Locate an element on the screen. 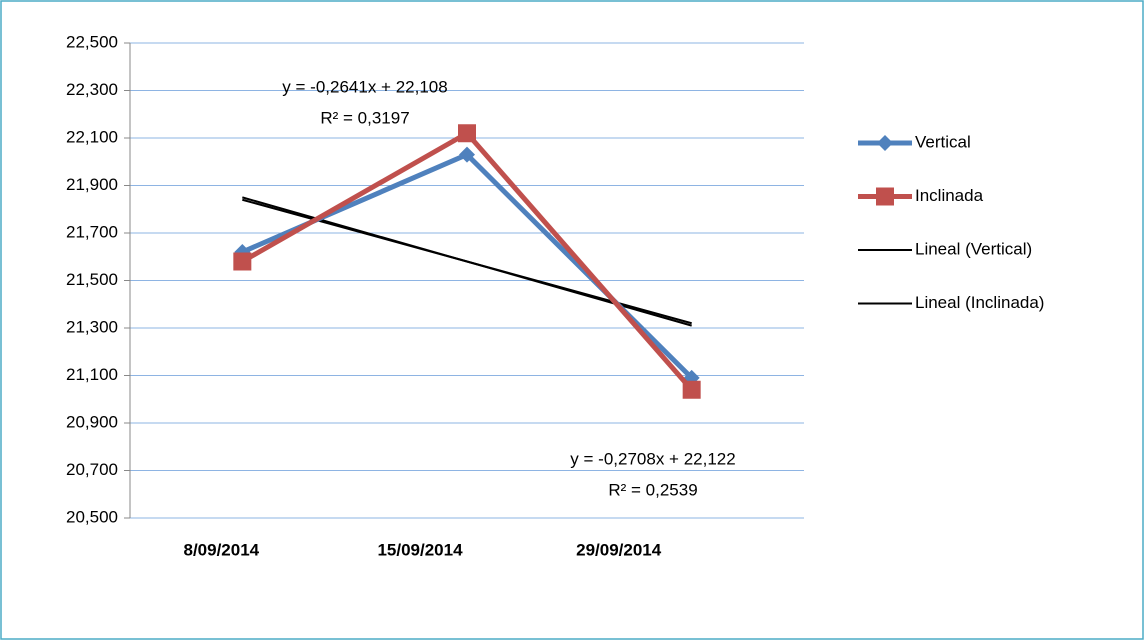  y-tick-label: 20,500 is located at coordinates (92, 516).